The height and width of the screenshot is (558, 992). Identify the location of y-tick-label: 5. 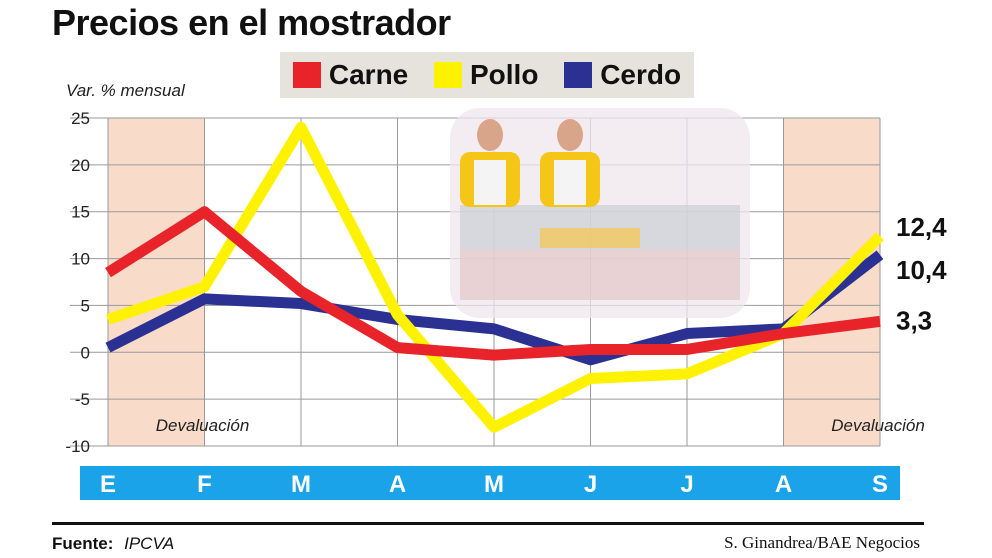
(85, 305).